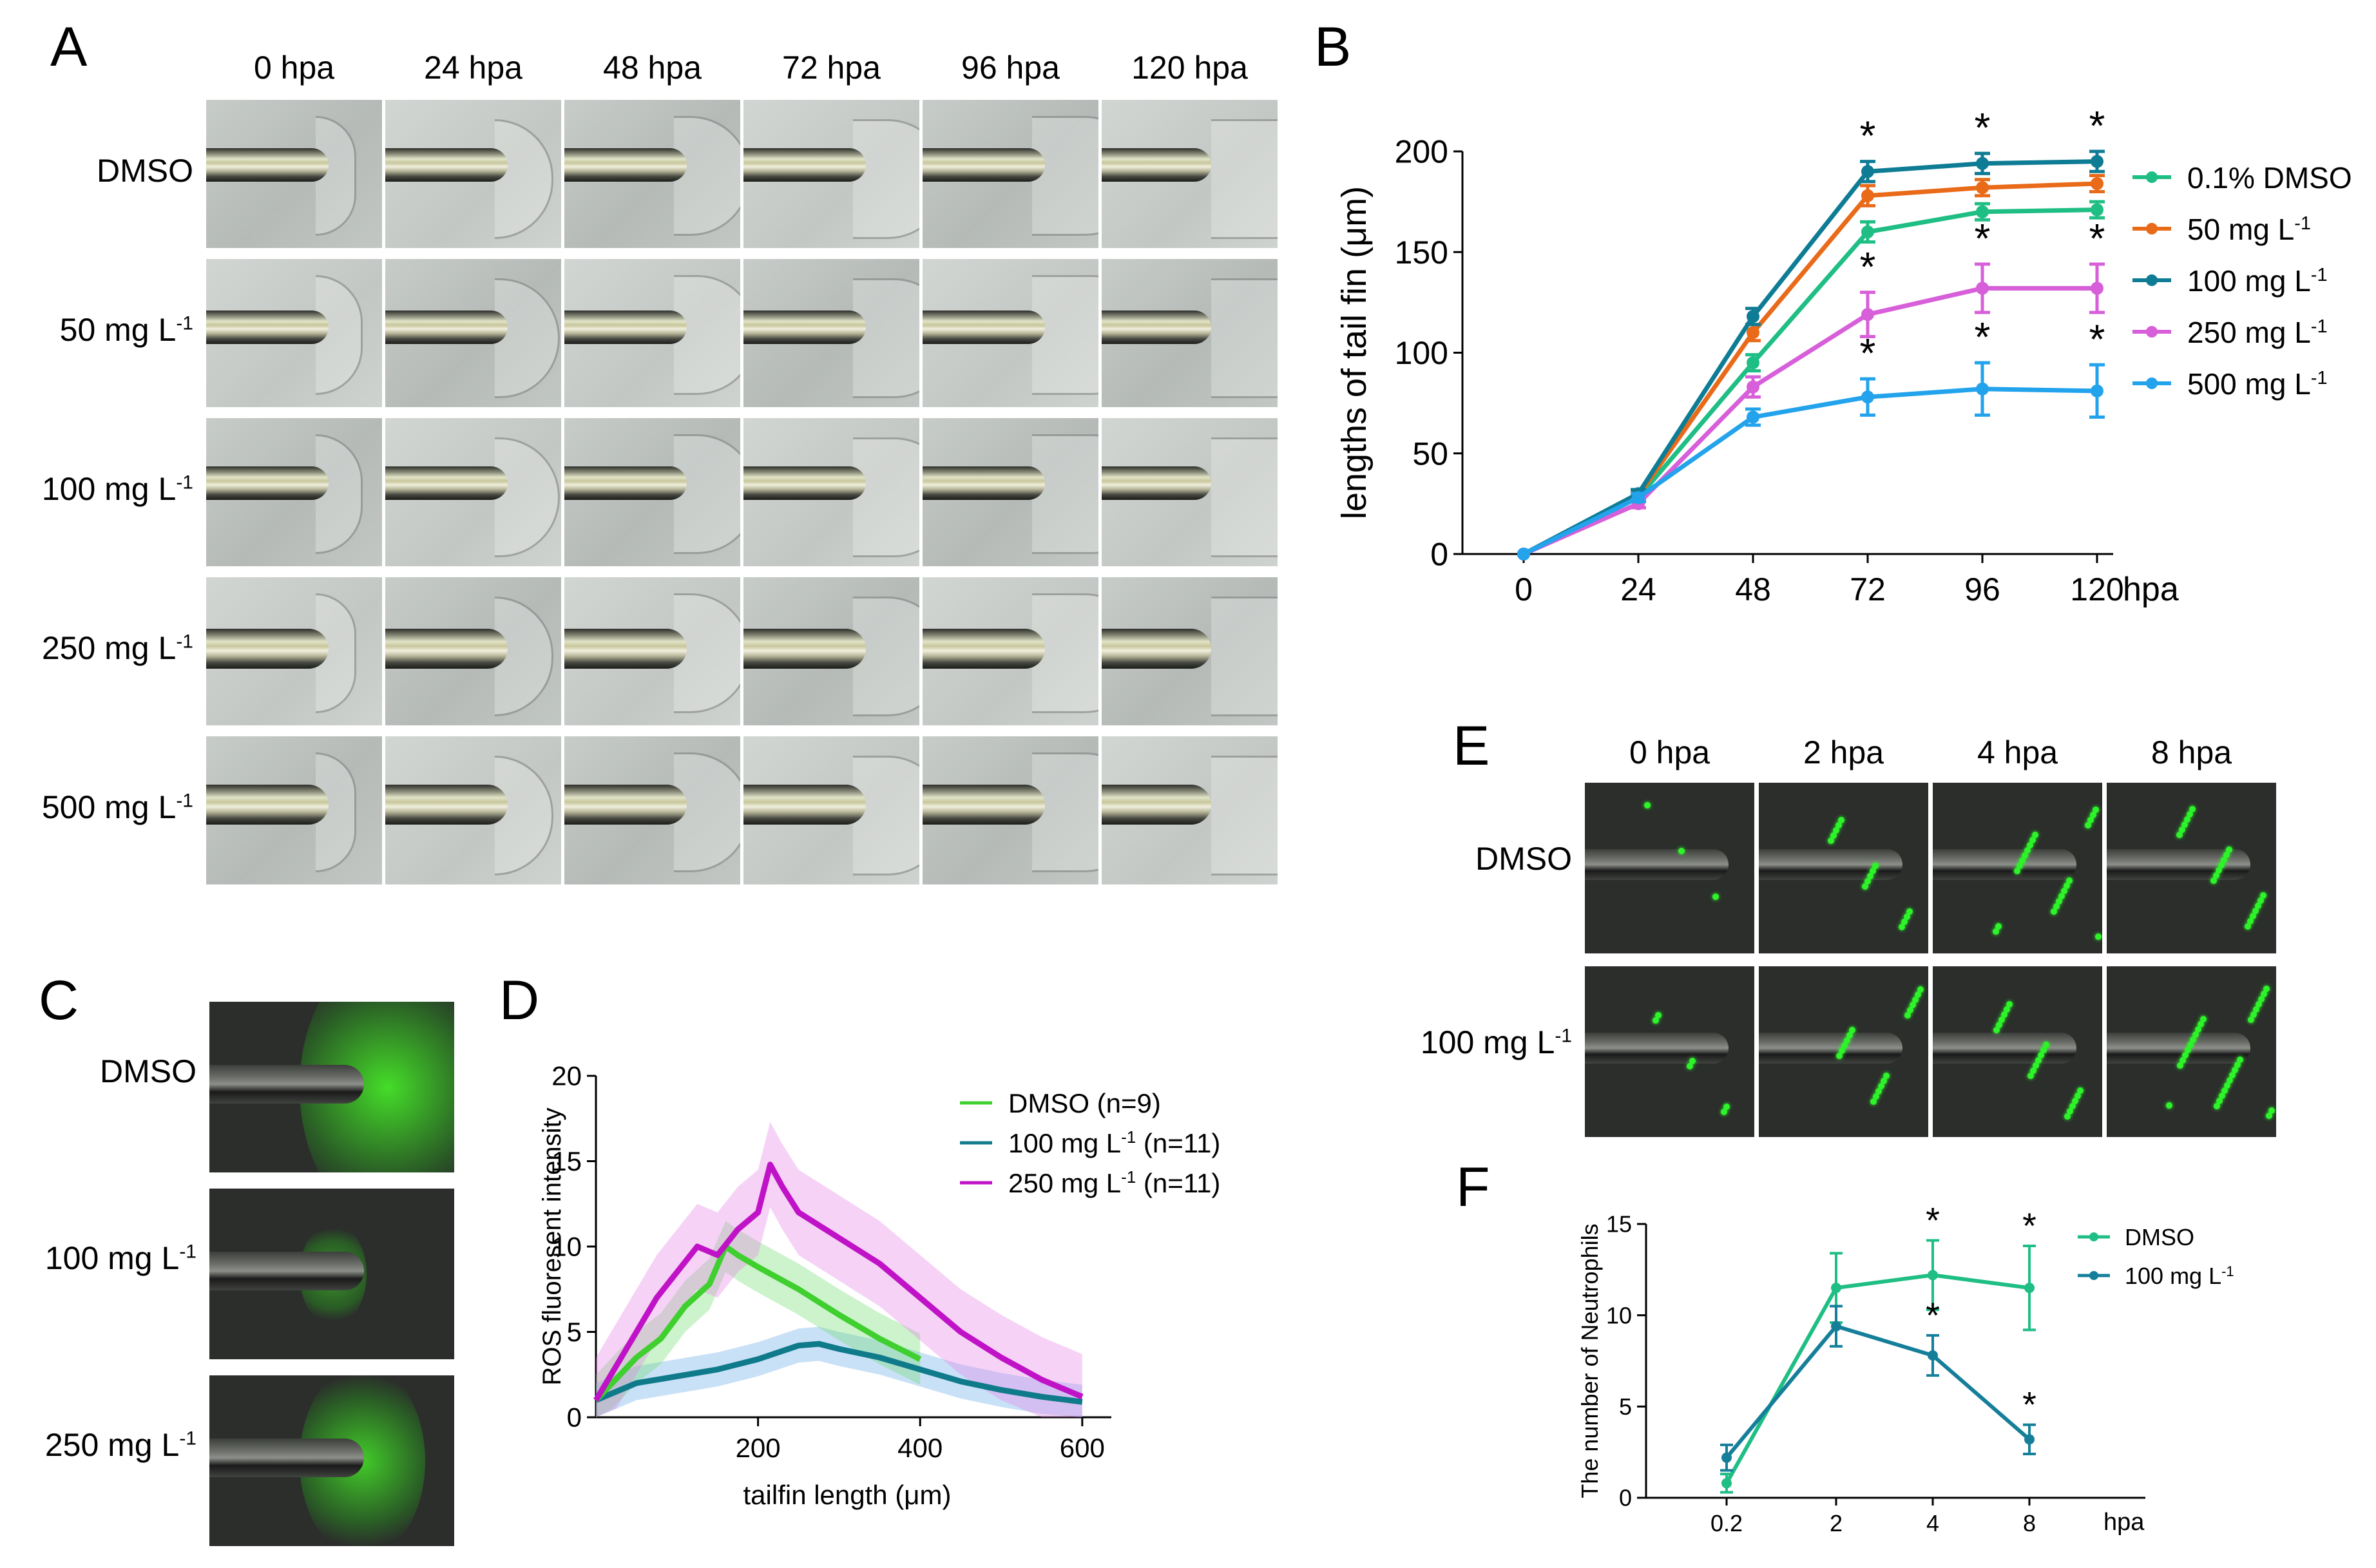 Image resolution: width=2376 pixels, height=1568 pixels. Describe the element at coordinates (1619, 1225) in the screenshot. I see `chart-f-y-tick-label: 15` at that location.